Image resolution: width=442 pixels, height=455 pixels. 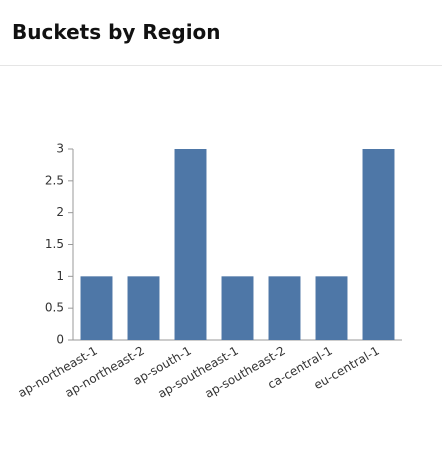 What do you see at coordinates (54, 308) in the screenshot?
I see `y-tick-label: 0.5` at bounding box center [54, 308].